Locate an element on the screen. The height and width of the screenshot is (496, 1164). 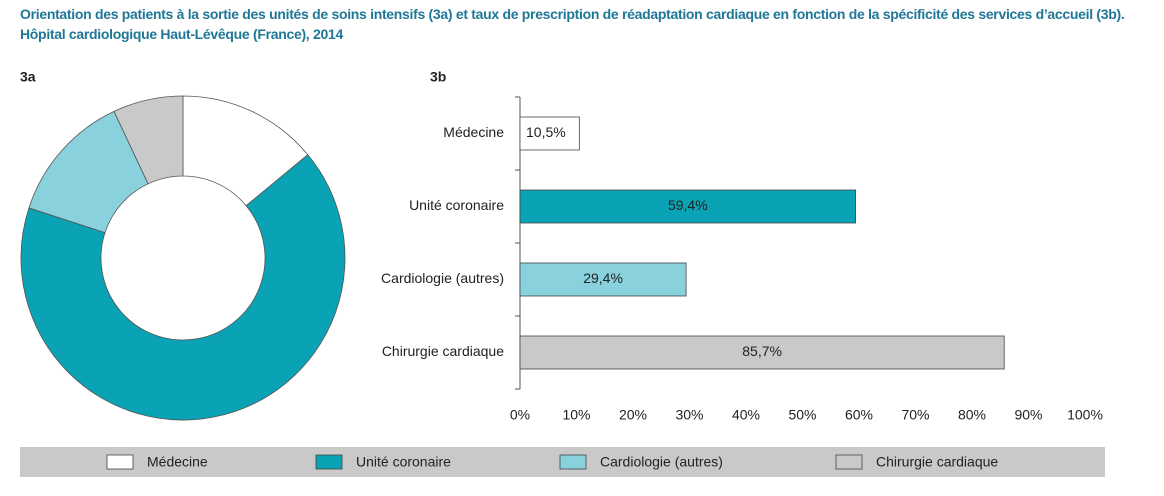
legend-label: Unité coronaire is located at coordinates (403, 462).